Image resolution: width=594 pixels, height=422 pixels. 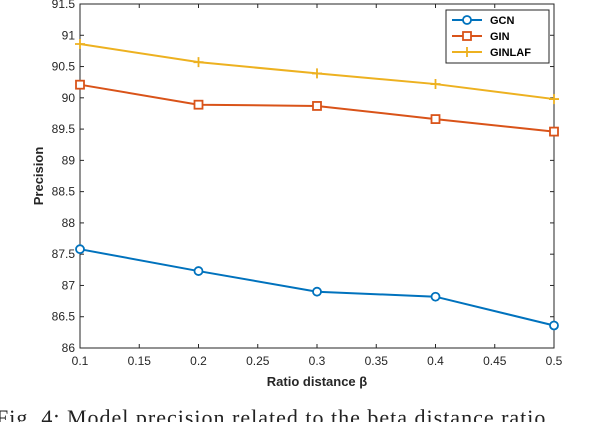 I want to click on series-ginlaf, so click(x=317, y=72).